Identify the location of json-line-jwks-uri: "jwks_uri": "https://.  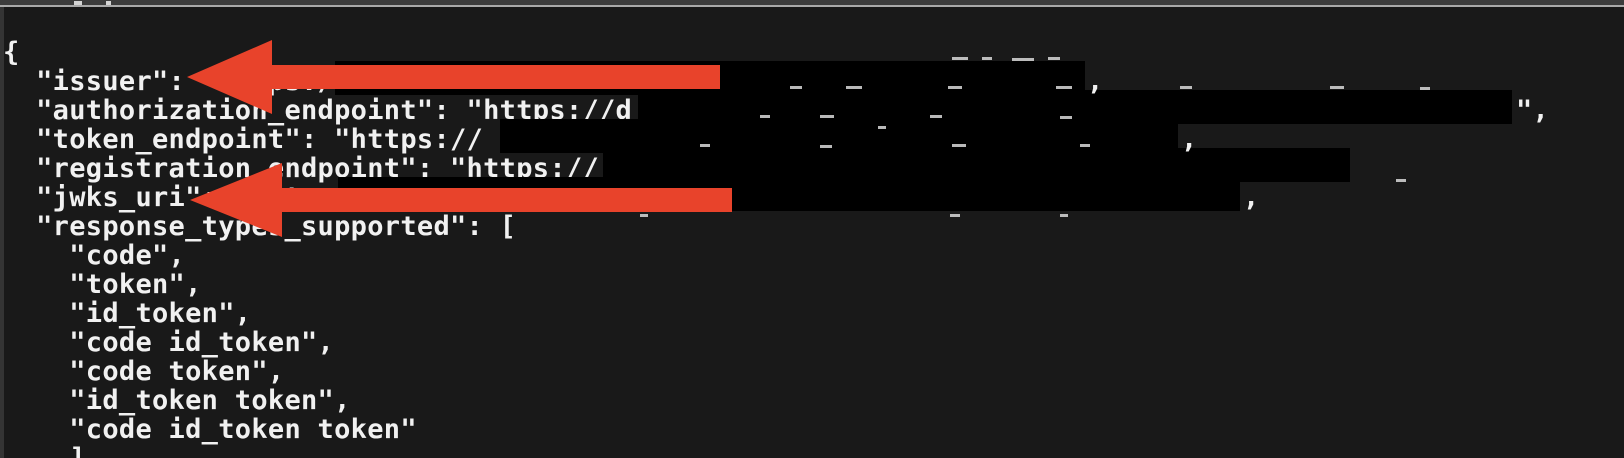
(193, 197).